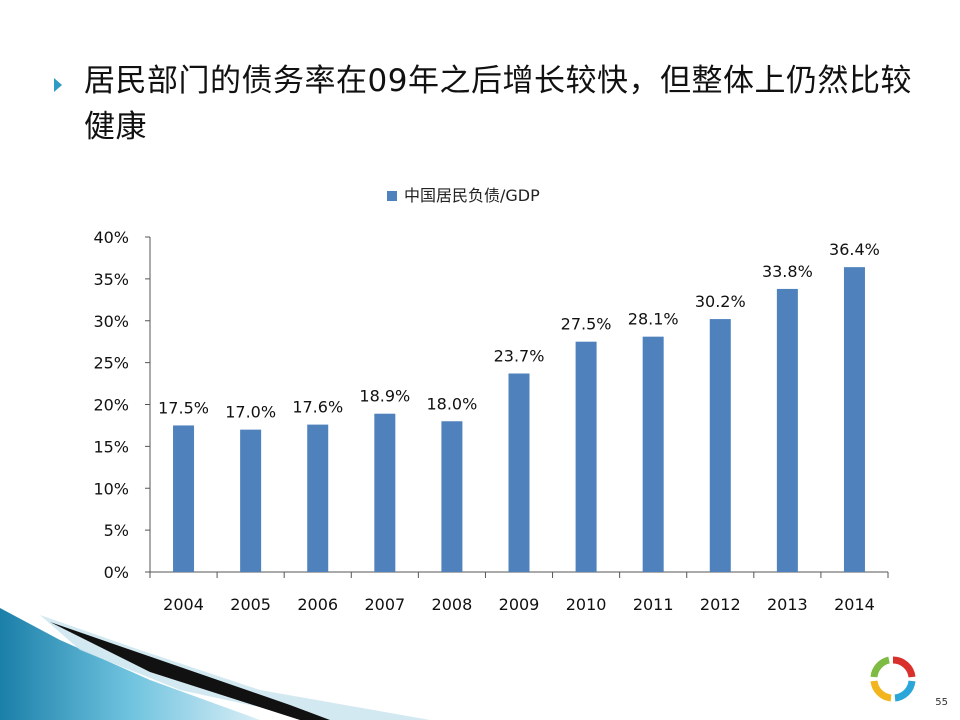 Image resolution: width=960 pixels, height=720 pixels. Describe the element at coordinates (317, 407) in the screenshot. I see `data-label-2006: 17.6%` at that location.